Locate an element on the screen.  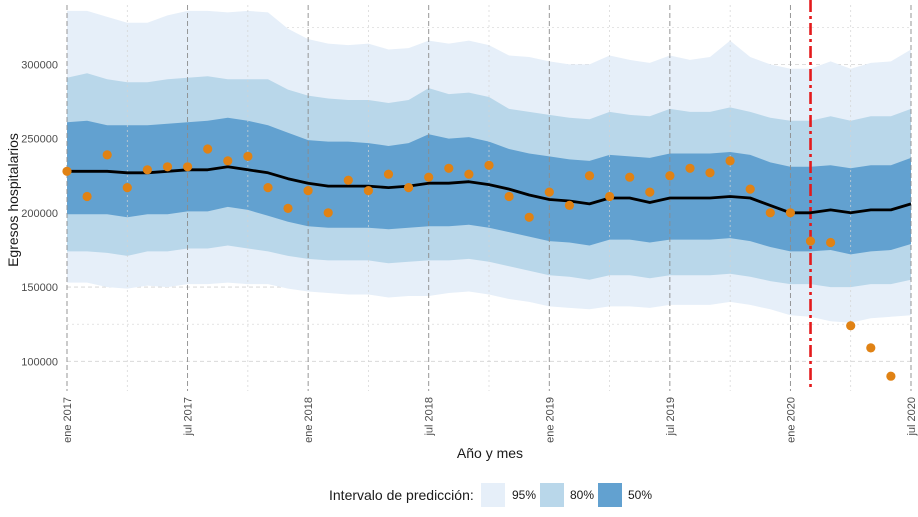
legend-label-95: 95% is located at coordinates (524, 495).